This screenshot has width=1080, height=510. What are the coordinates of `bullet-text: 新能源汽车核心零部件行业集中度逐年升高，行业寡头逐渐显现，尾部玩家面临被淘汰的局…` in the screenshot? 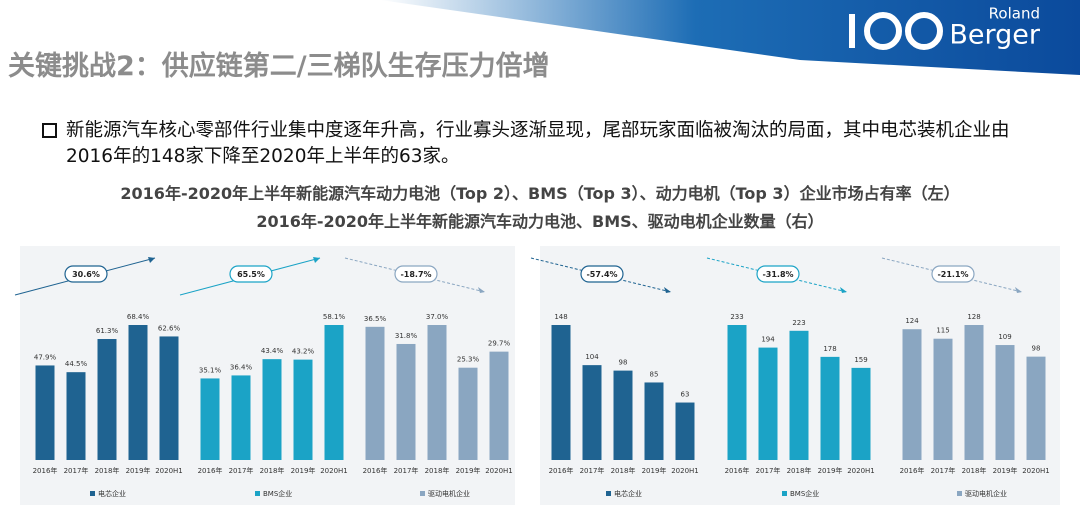 It's located at (538, 143).